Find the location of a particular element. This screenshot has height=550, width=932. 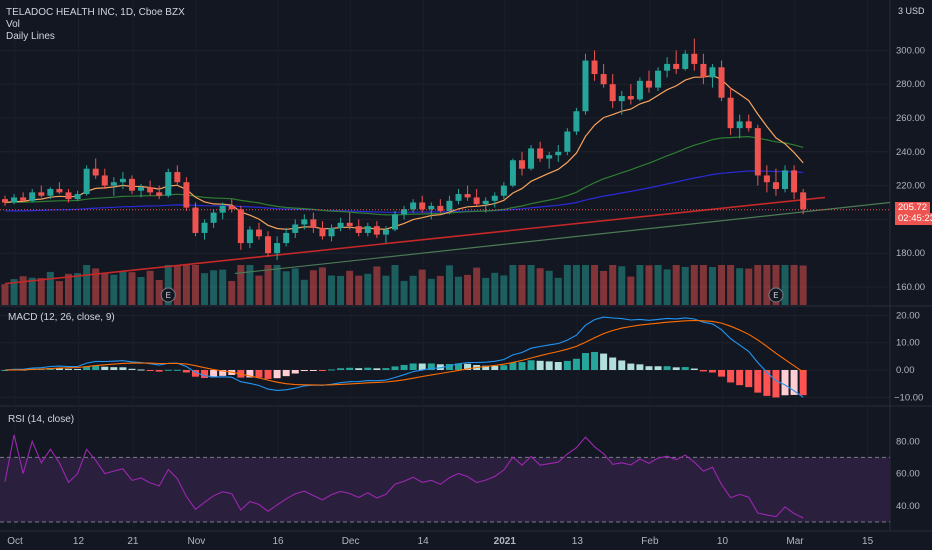

macd-tick-label: 10.00 is located at coordinates (908, 343).